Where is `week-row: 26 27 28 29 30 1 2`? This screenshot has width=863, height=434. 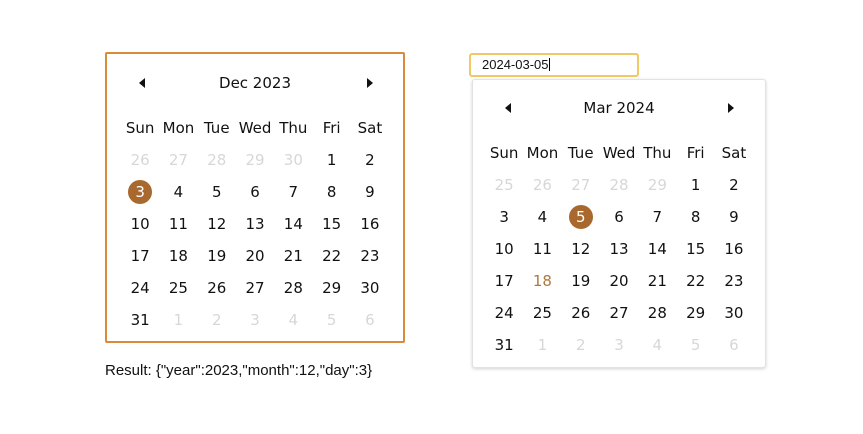
week-row: 26 27 28 29 30 1 2 is located at coordinates (255, 160).